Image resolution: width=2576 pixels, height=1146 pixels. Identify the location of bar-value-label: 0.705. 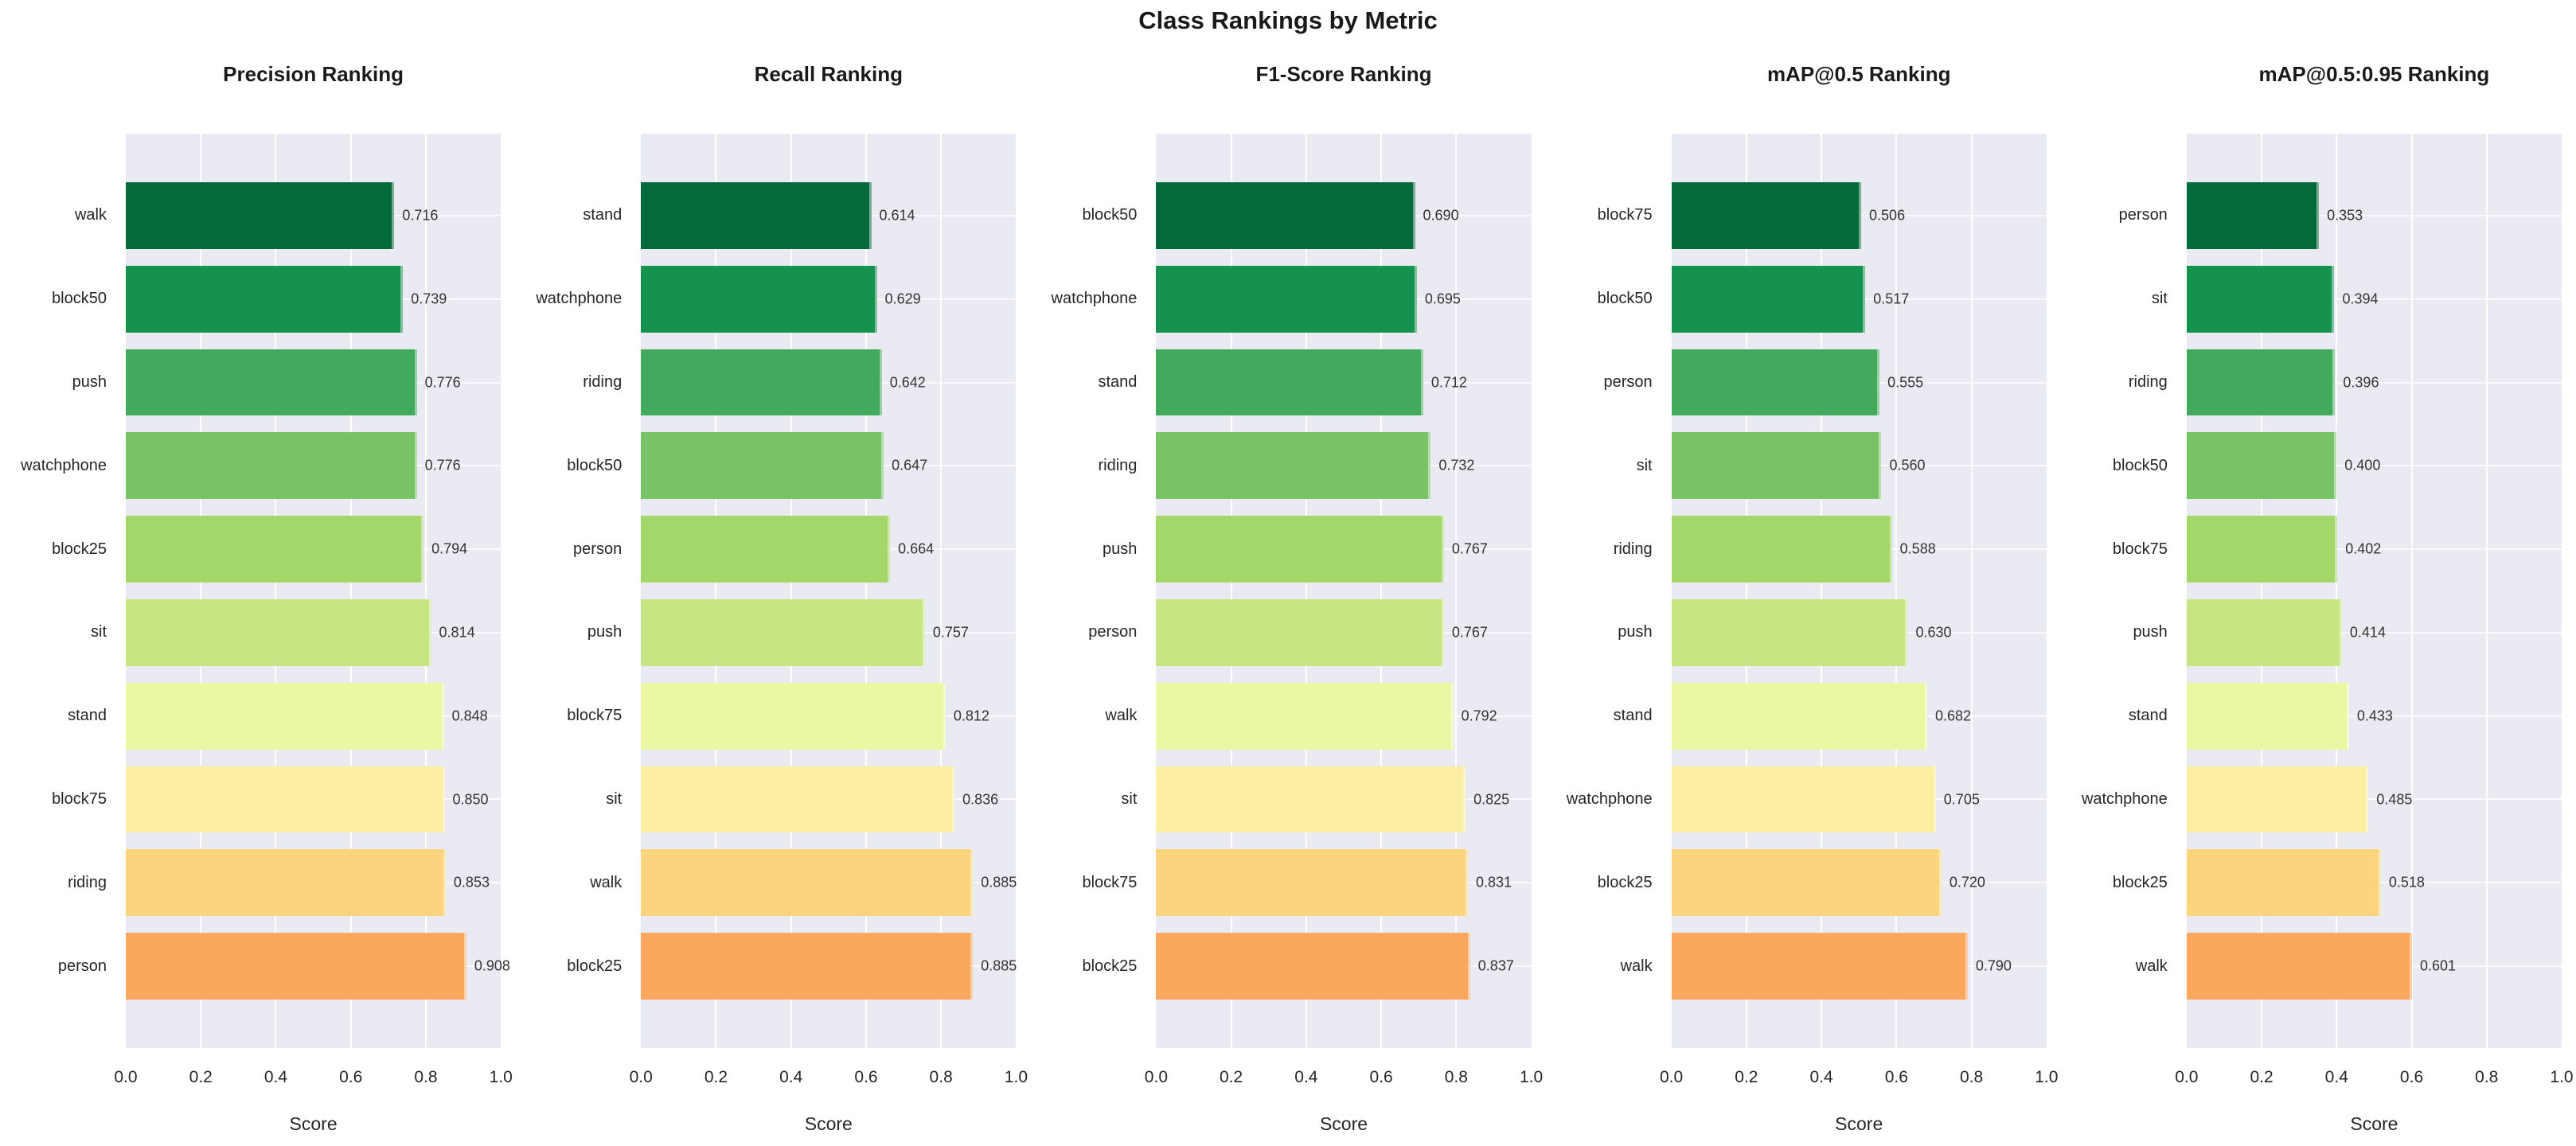
(1961, 799).